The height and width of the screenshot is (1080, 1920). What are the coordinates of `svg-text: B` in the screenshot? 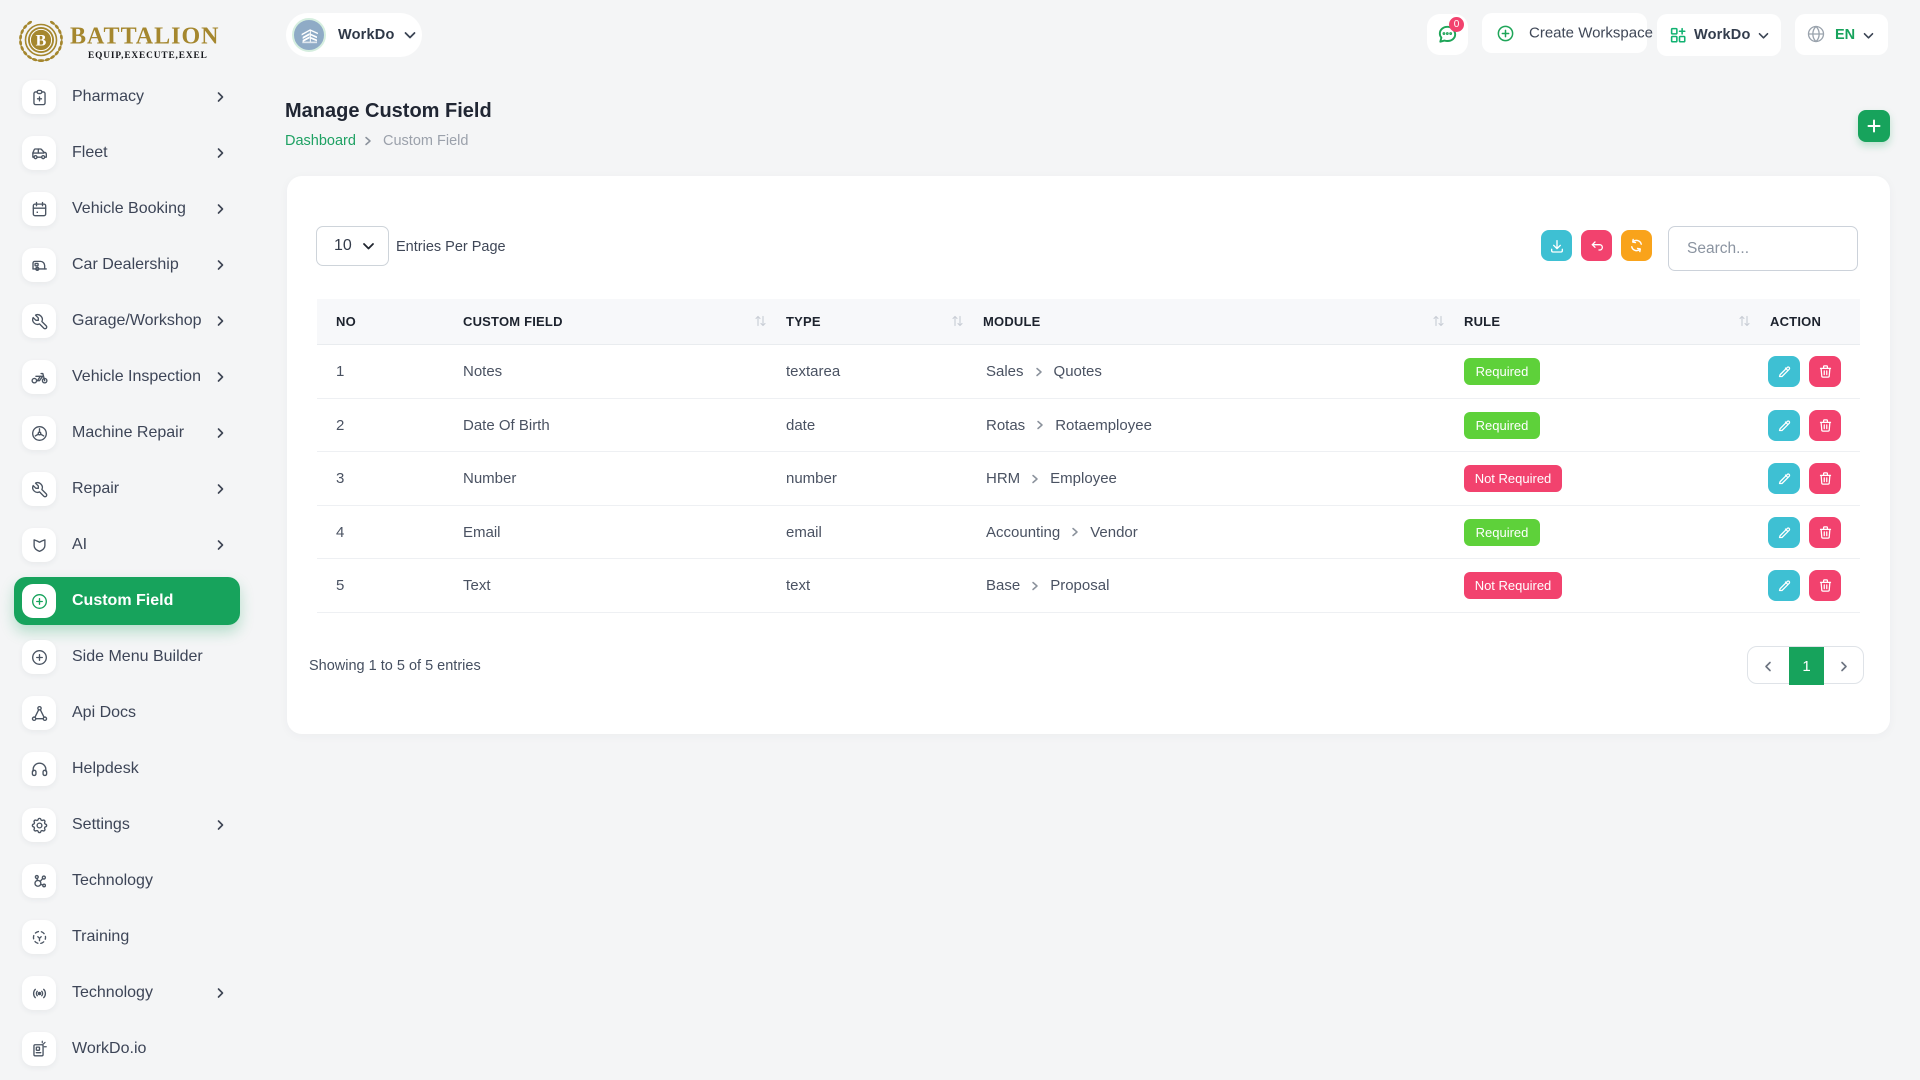 It's located at (41, 40).